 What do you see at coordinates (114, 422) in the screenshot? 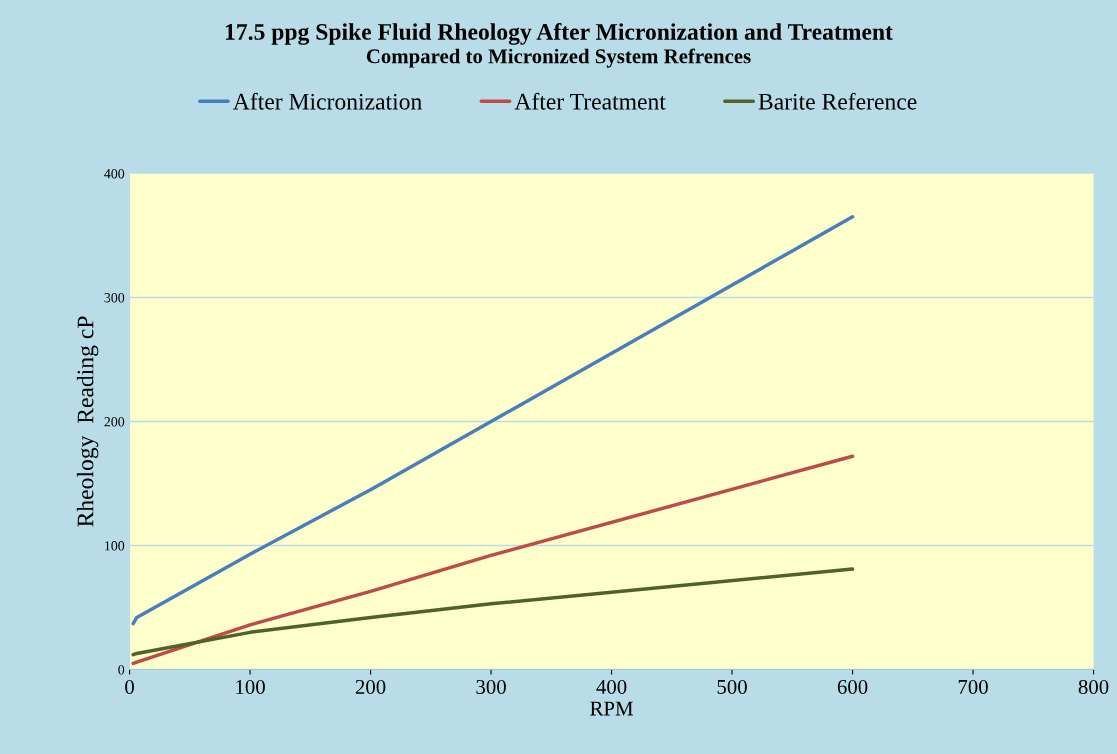
I see `y-tick-label: 200` at bounding box center [114, 422].